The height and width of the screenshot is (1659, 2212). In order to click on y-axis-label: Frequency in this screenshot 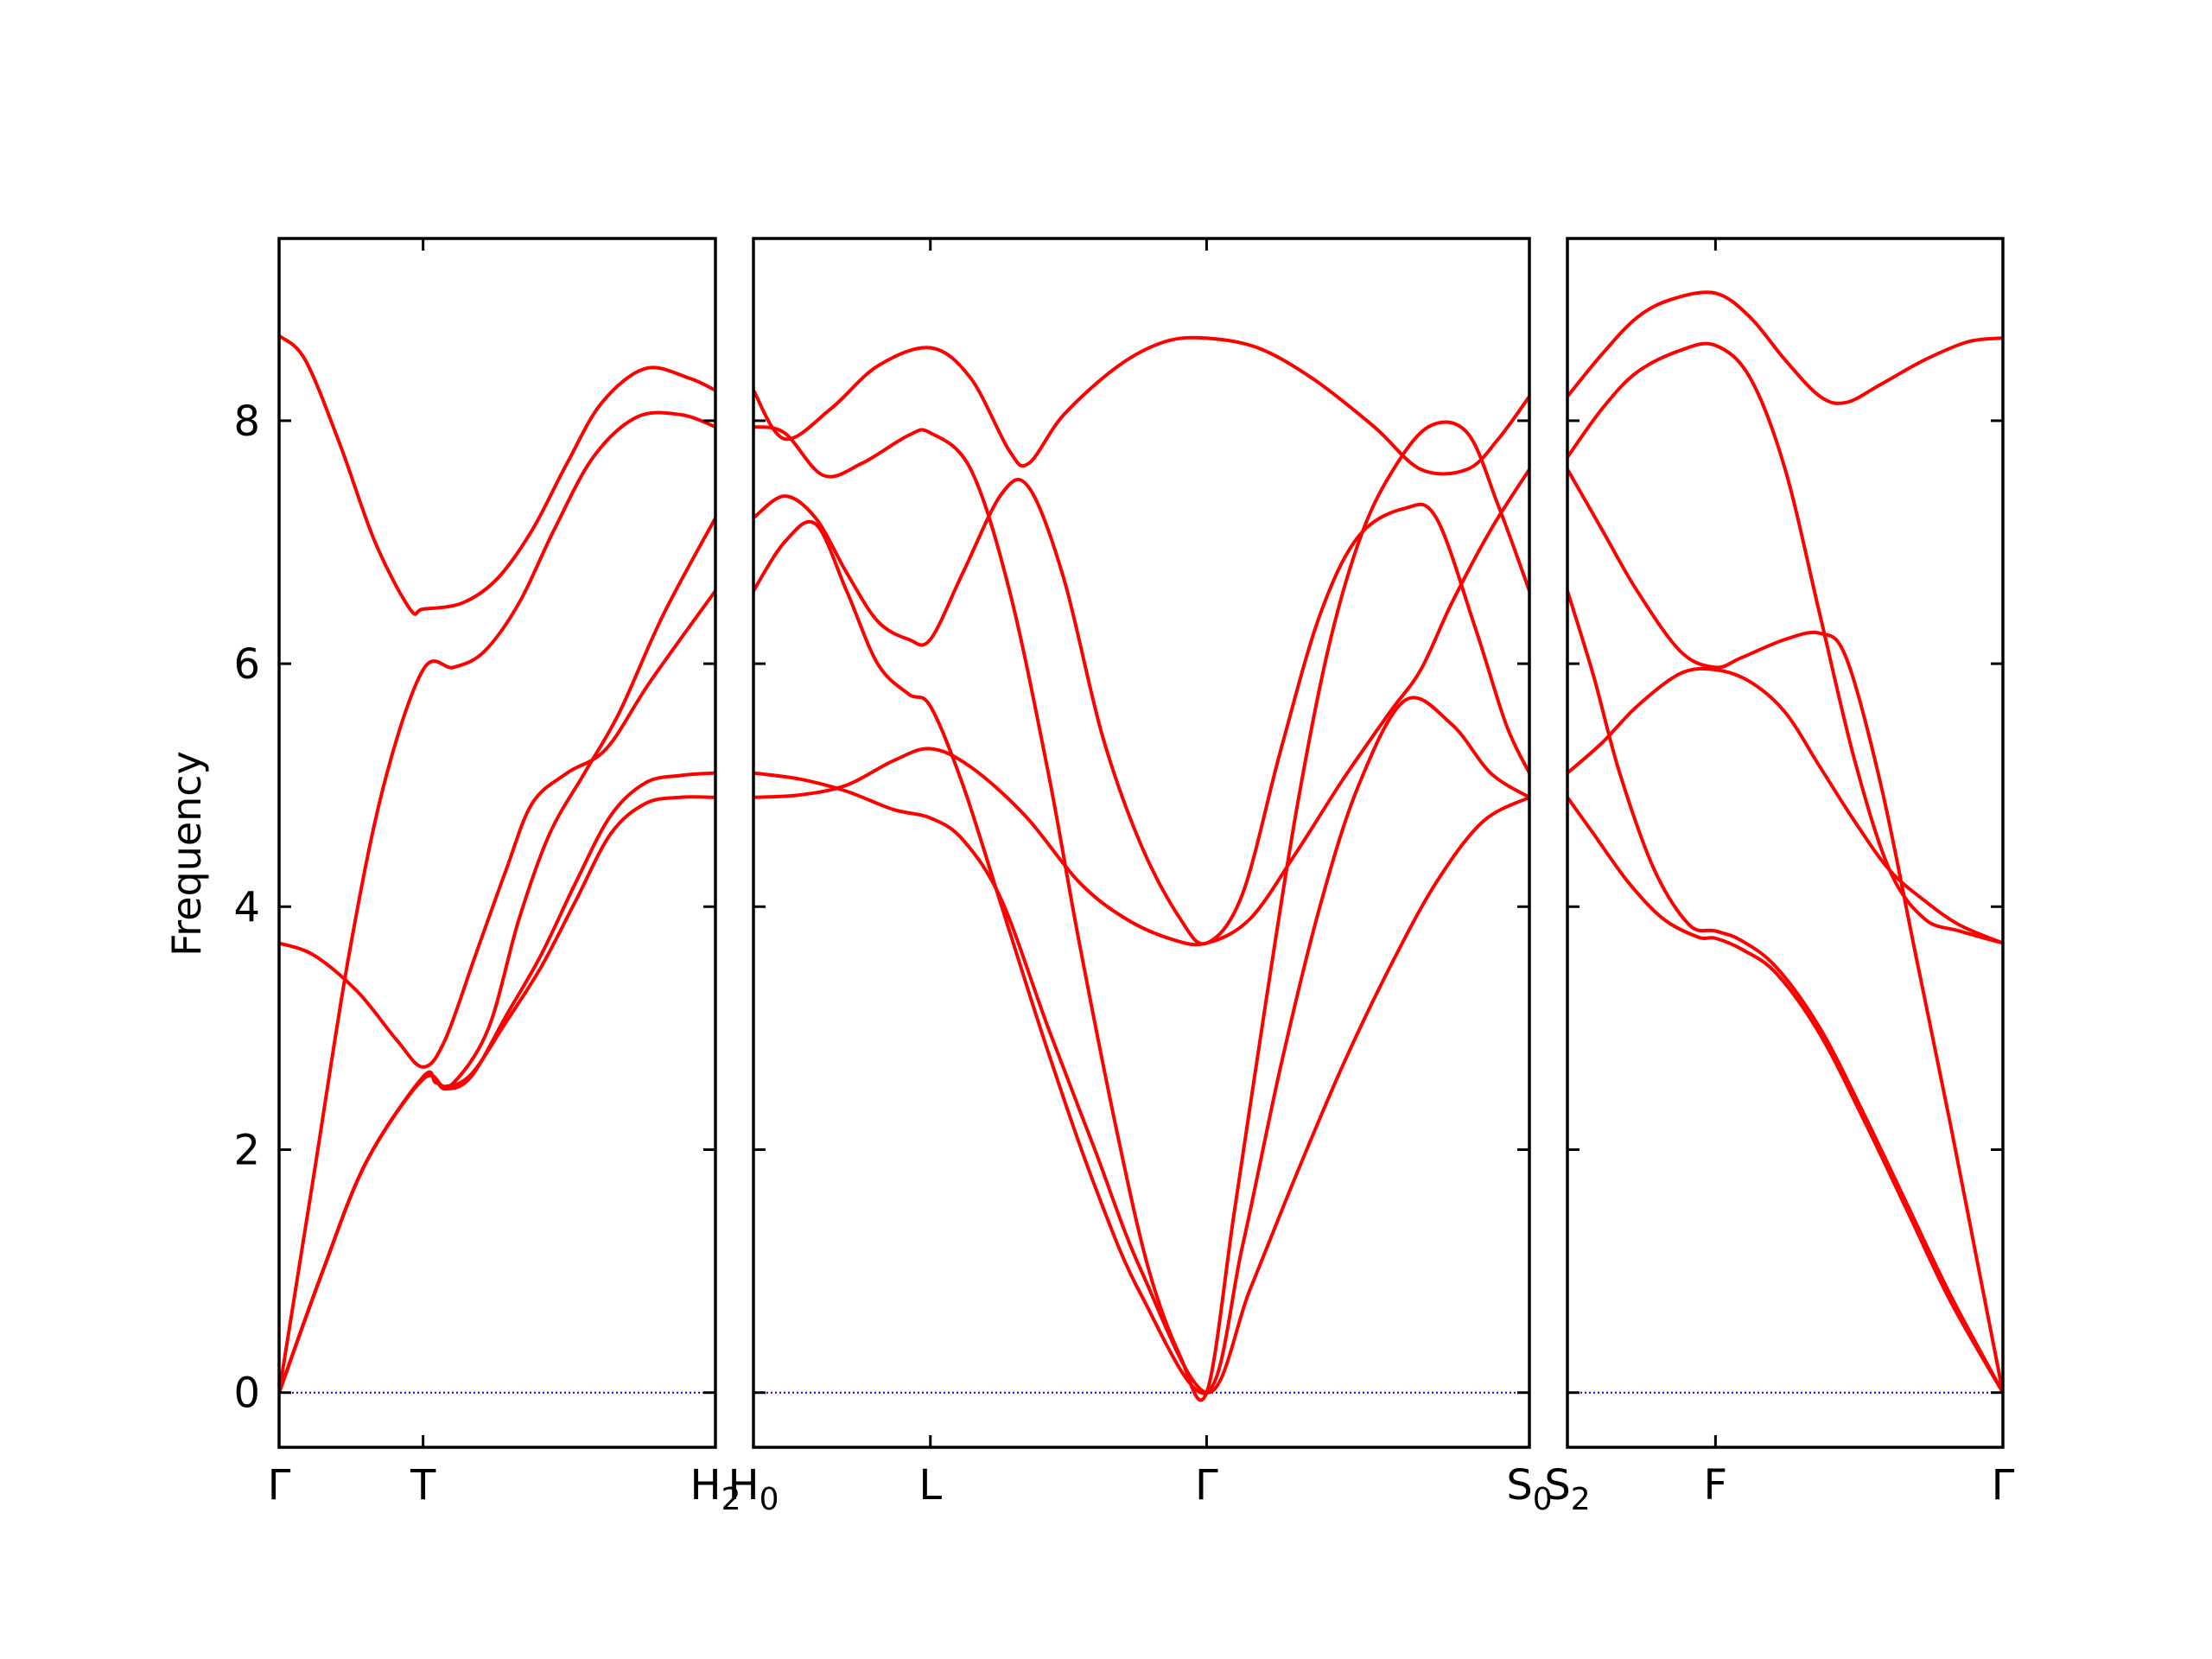, I will do `click(186, 854)`.